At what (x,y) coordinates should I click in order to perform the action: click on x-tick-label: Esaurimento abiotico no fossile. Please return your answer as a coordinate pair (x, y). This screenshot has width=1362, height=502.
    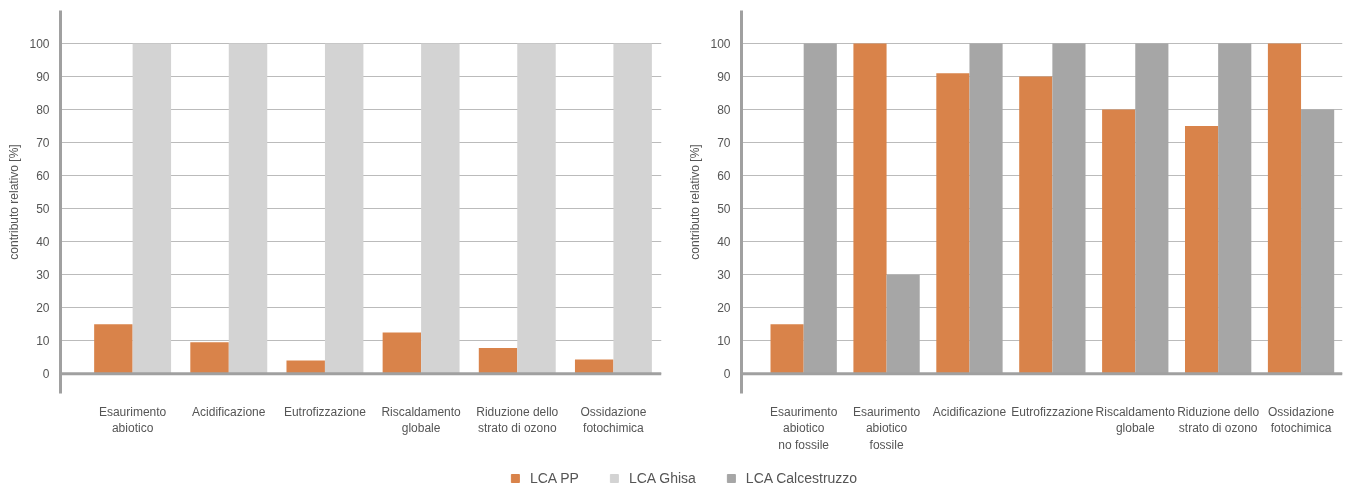
    Looking at the image, I should click on (803, 428).